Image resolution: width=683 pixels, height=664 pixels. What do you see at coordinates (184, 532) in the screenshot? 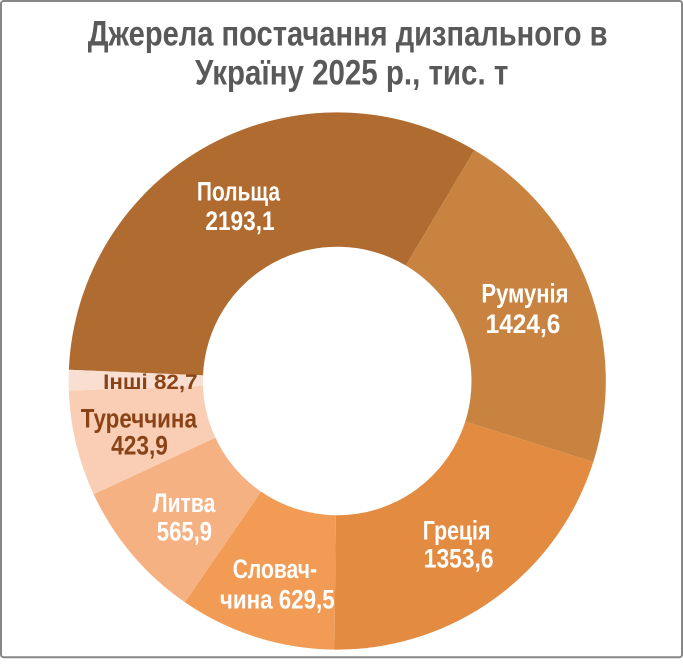
I see `svg-text: 565,9` at bounding box center [184, 532].